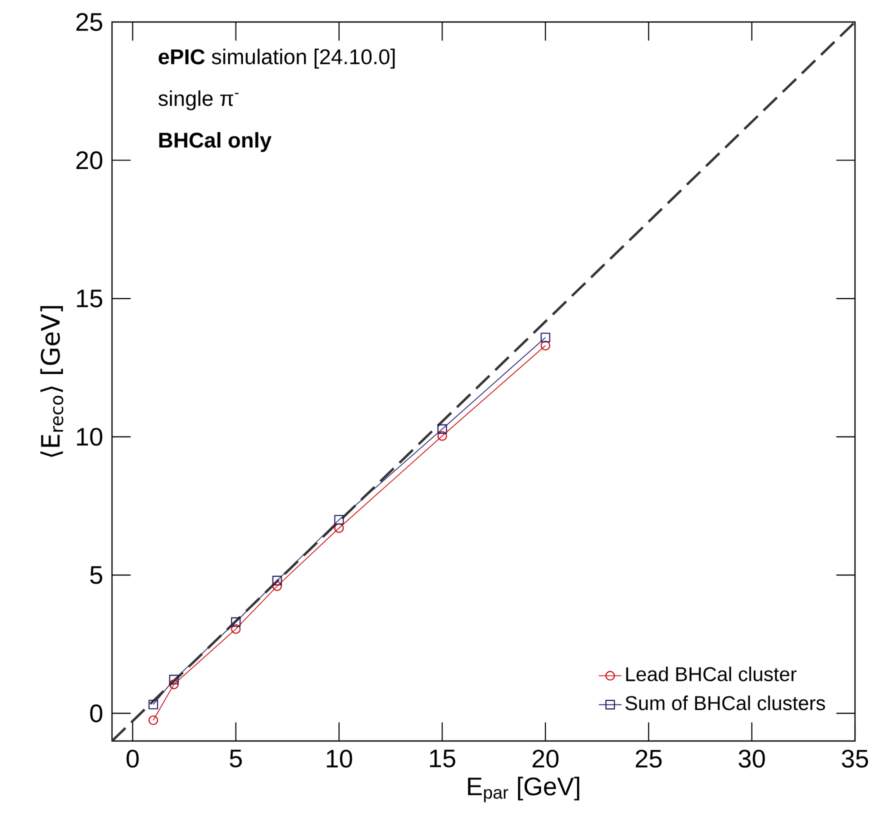  What do you see at coordinates (96, 713) in the screenshot?
I see `y-tick-label: 0` at bounding box center [96, 713].